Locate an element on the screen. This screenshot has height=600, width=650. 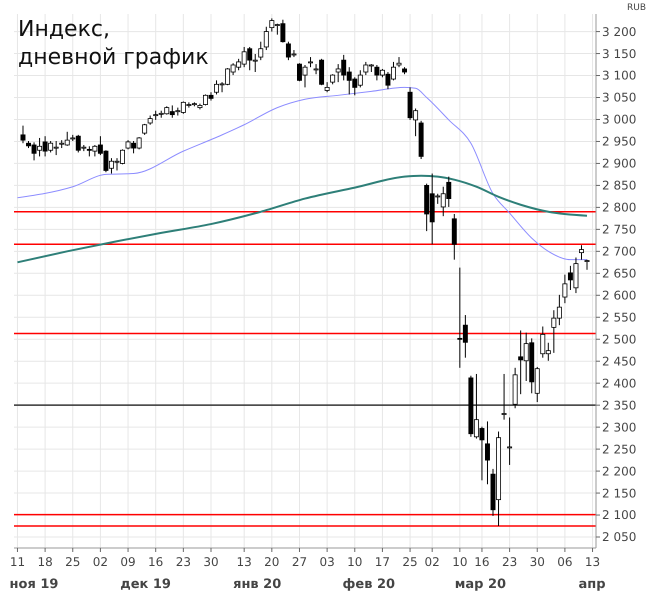
y-tick-label: 2 700 is located at coordinates (619, 251).